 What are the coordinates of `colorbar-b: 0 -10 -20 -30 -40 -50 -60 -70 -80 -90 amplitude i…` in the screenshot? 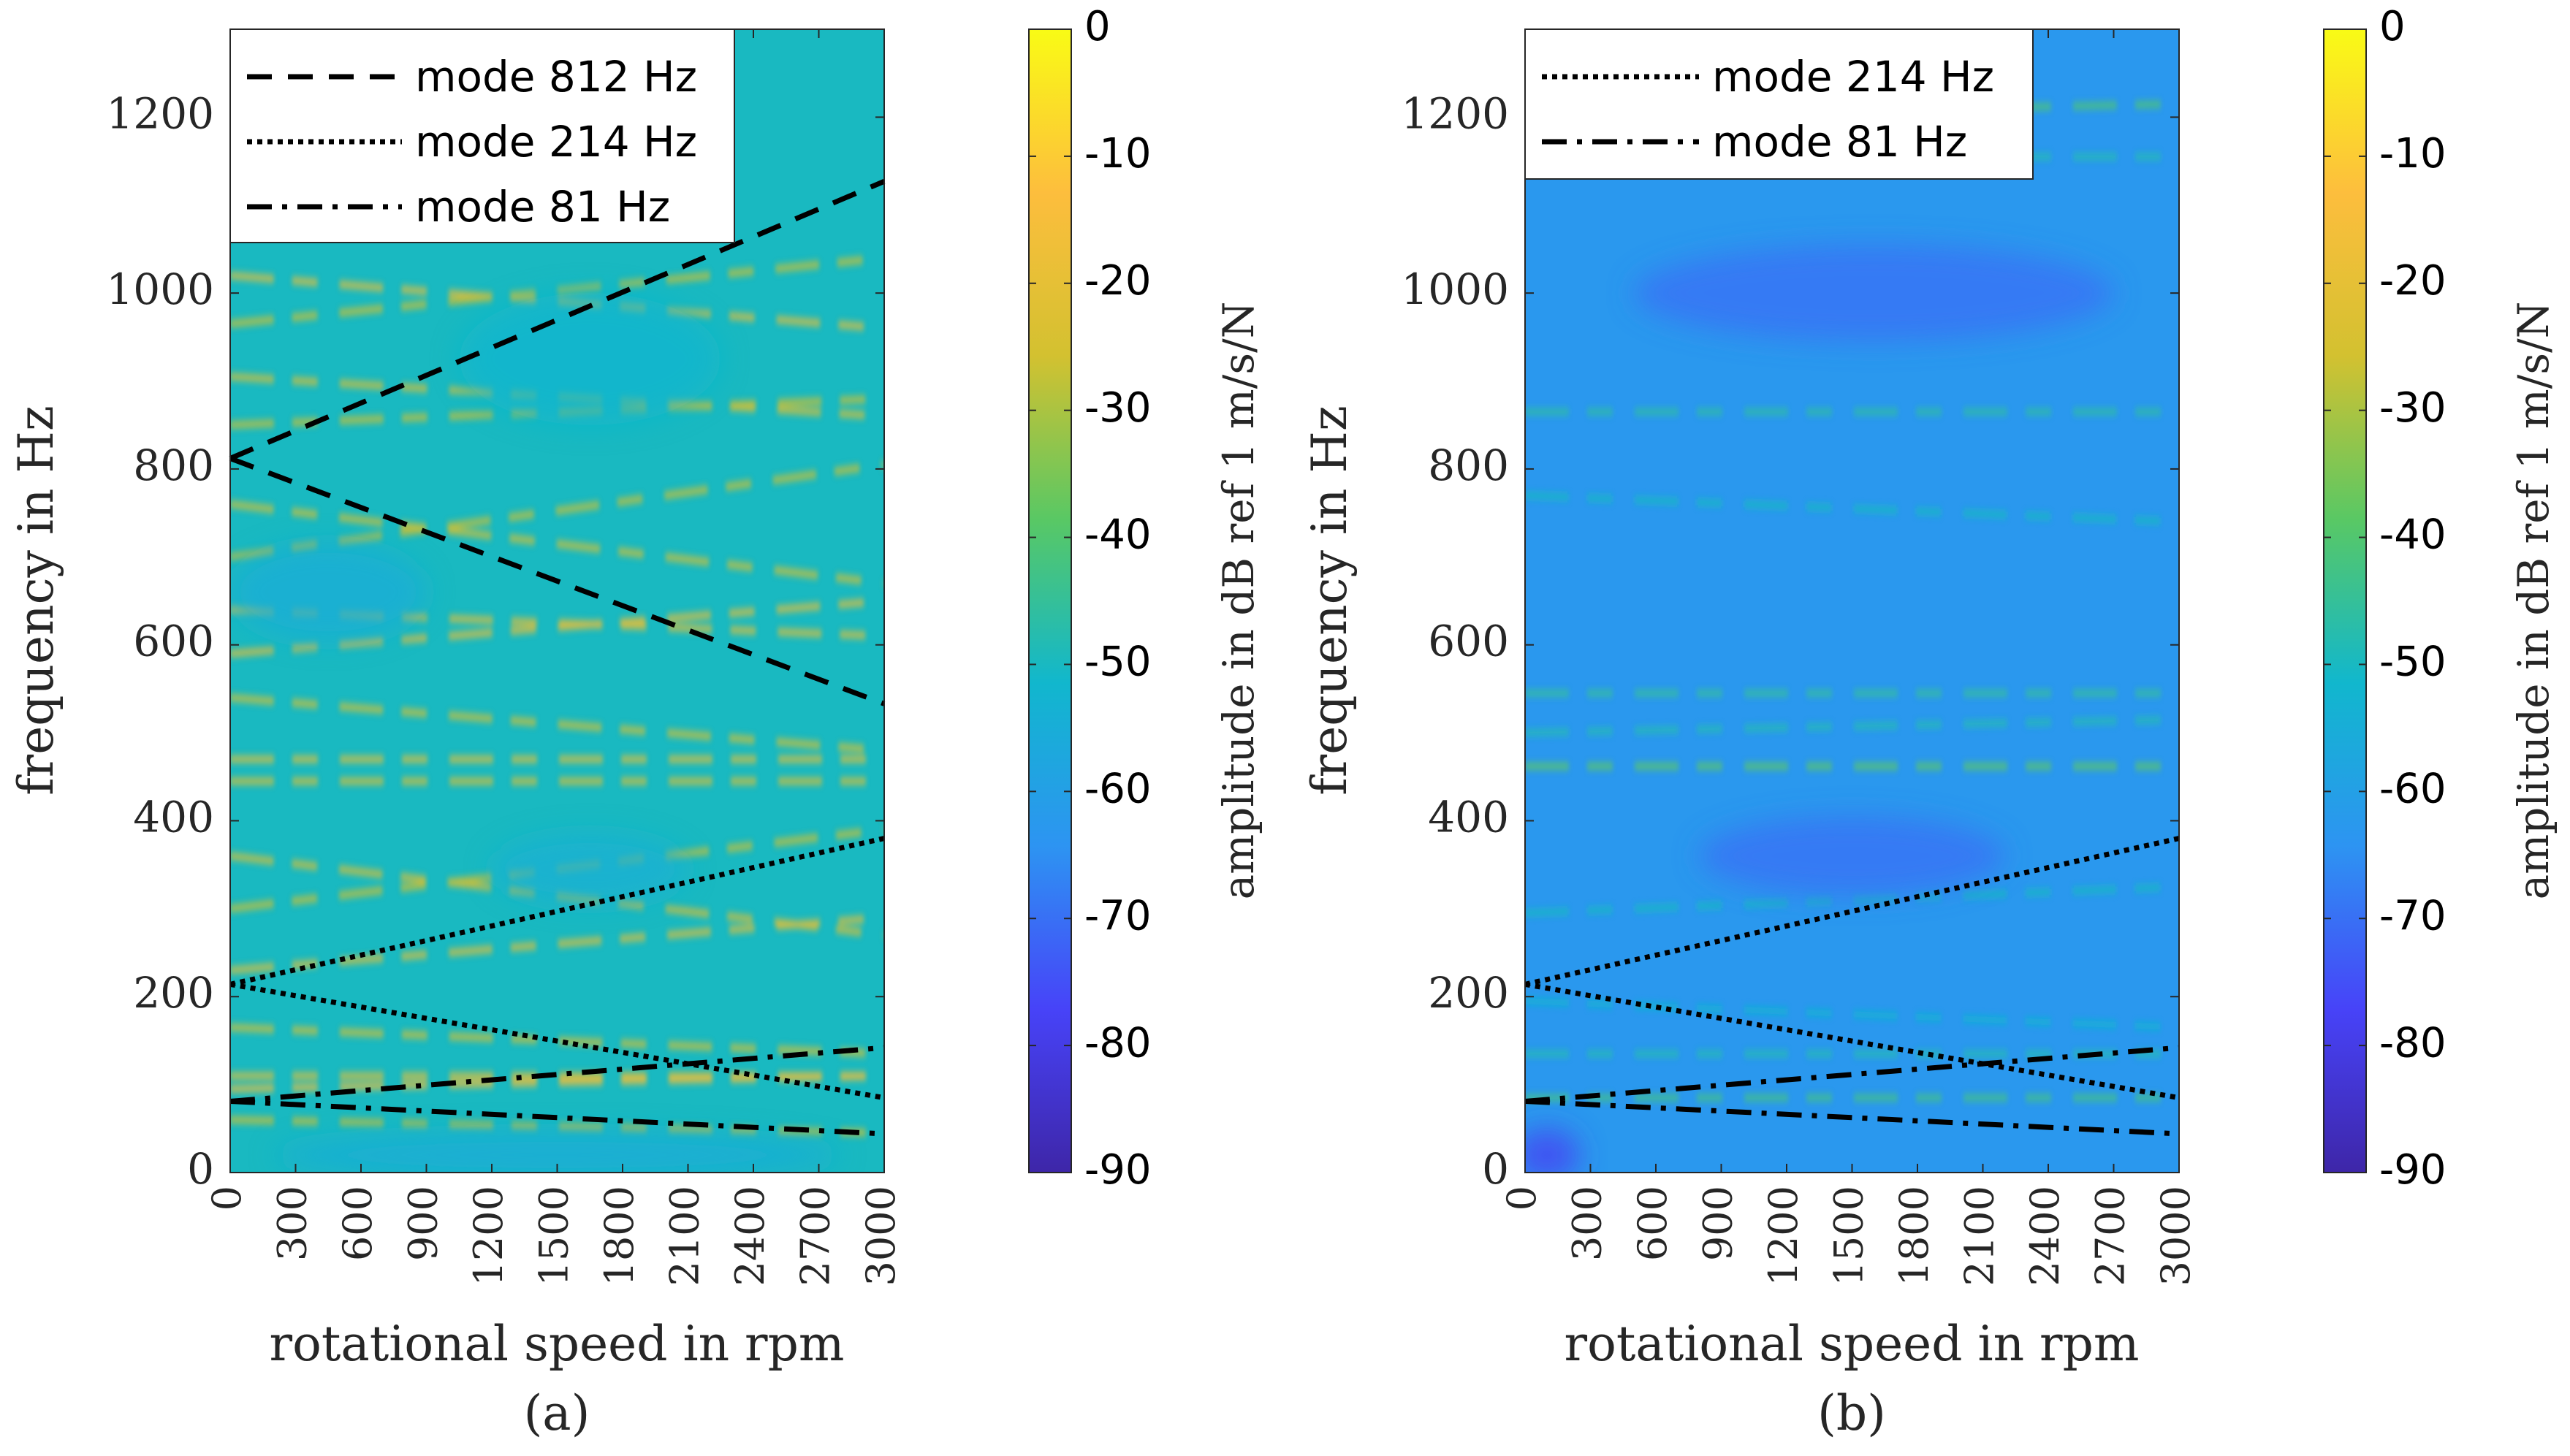 It's located at (2440, 598).